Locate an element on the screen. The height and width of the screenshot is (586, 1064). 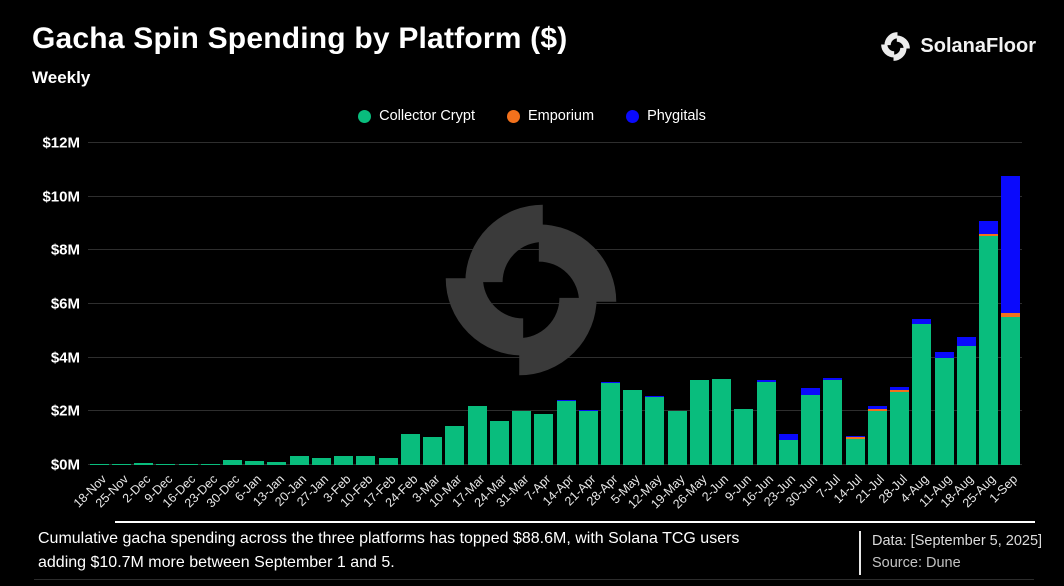
bar-16-dec is located at coordinates (188, 304).